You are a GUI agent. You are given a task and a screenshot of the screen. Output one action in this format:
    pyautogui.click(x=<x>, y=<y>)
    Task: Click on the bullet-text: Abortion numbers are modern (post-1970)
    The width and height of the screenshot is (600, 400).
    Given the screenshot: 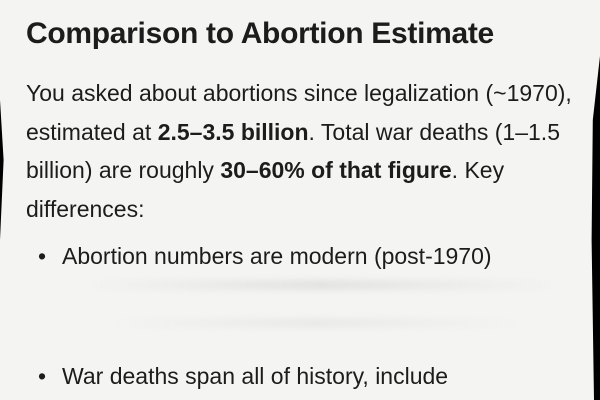 What is the action you would take?
    pyautogui.click(x=277, y=256)
    